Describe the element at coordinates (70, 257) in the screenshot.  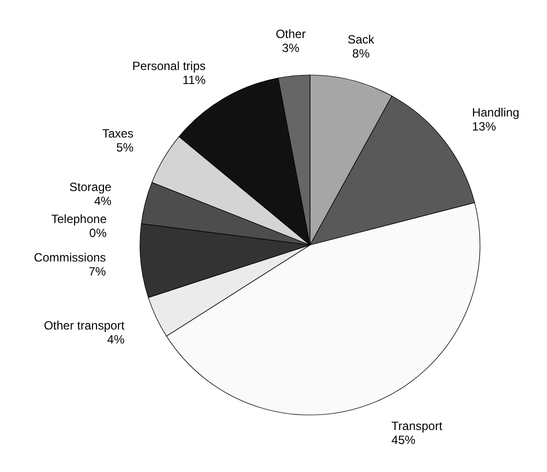
I see `slice-label: Commissions` at that location.